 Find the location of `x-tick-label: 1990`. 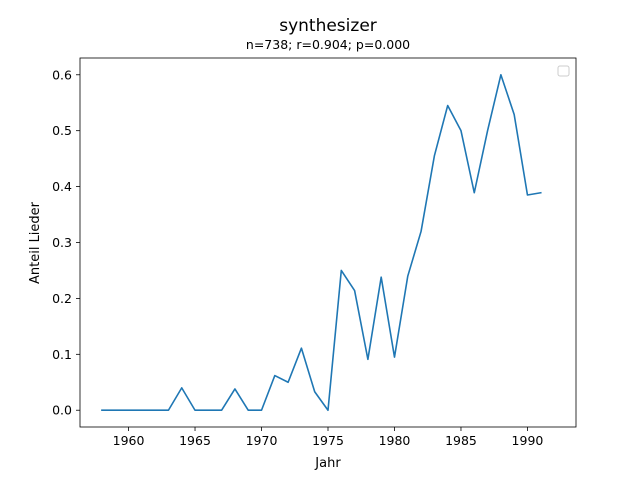

x-tick-label: 1990 is located at coordinates (528, 440).